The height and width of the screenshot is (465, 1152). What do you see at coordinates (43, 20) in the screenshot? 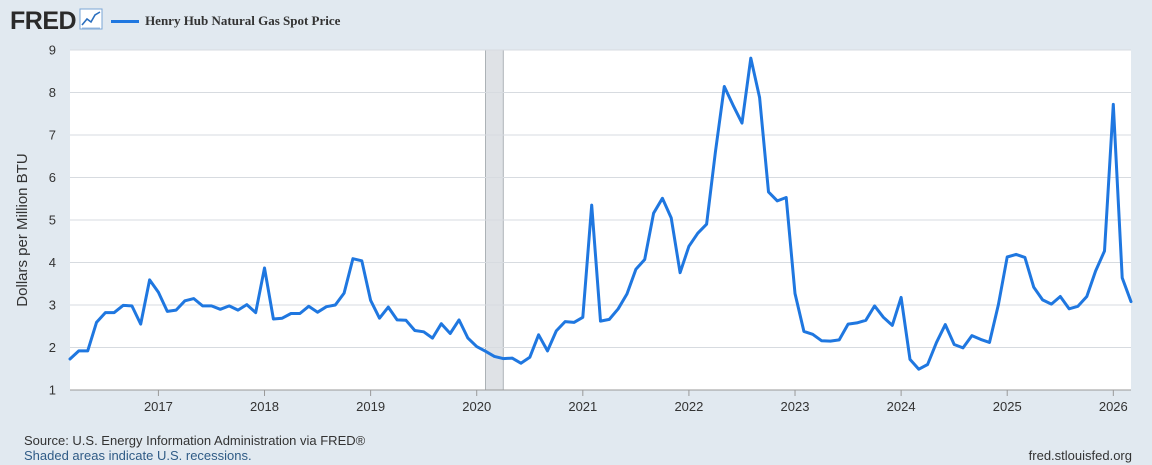
I see `fred-logo: FRED` at bounding box center [43, 20].